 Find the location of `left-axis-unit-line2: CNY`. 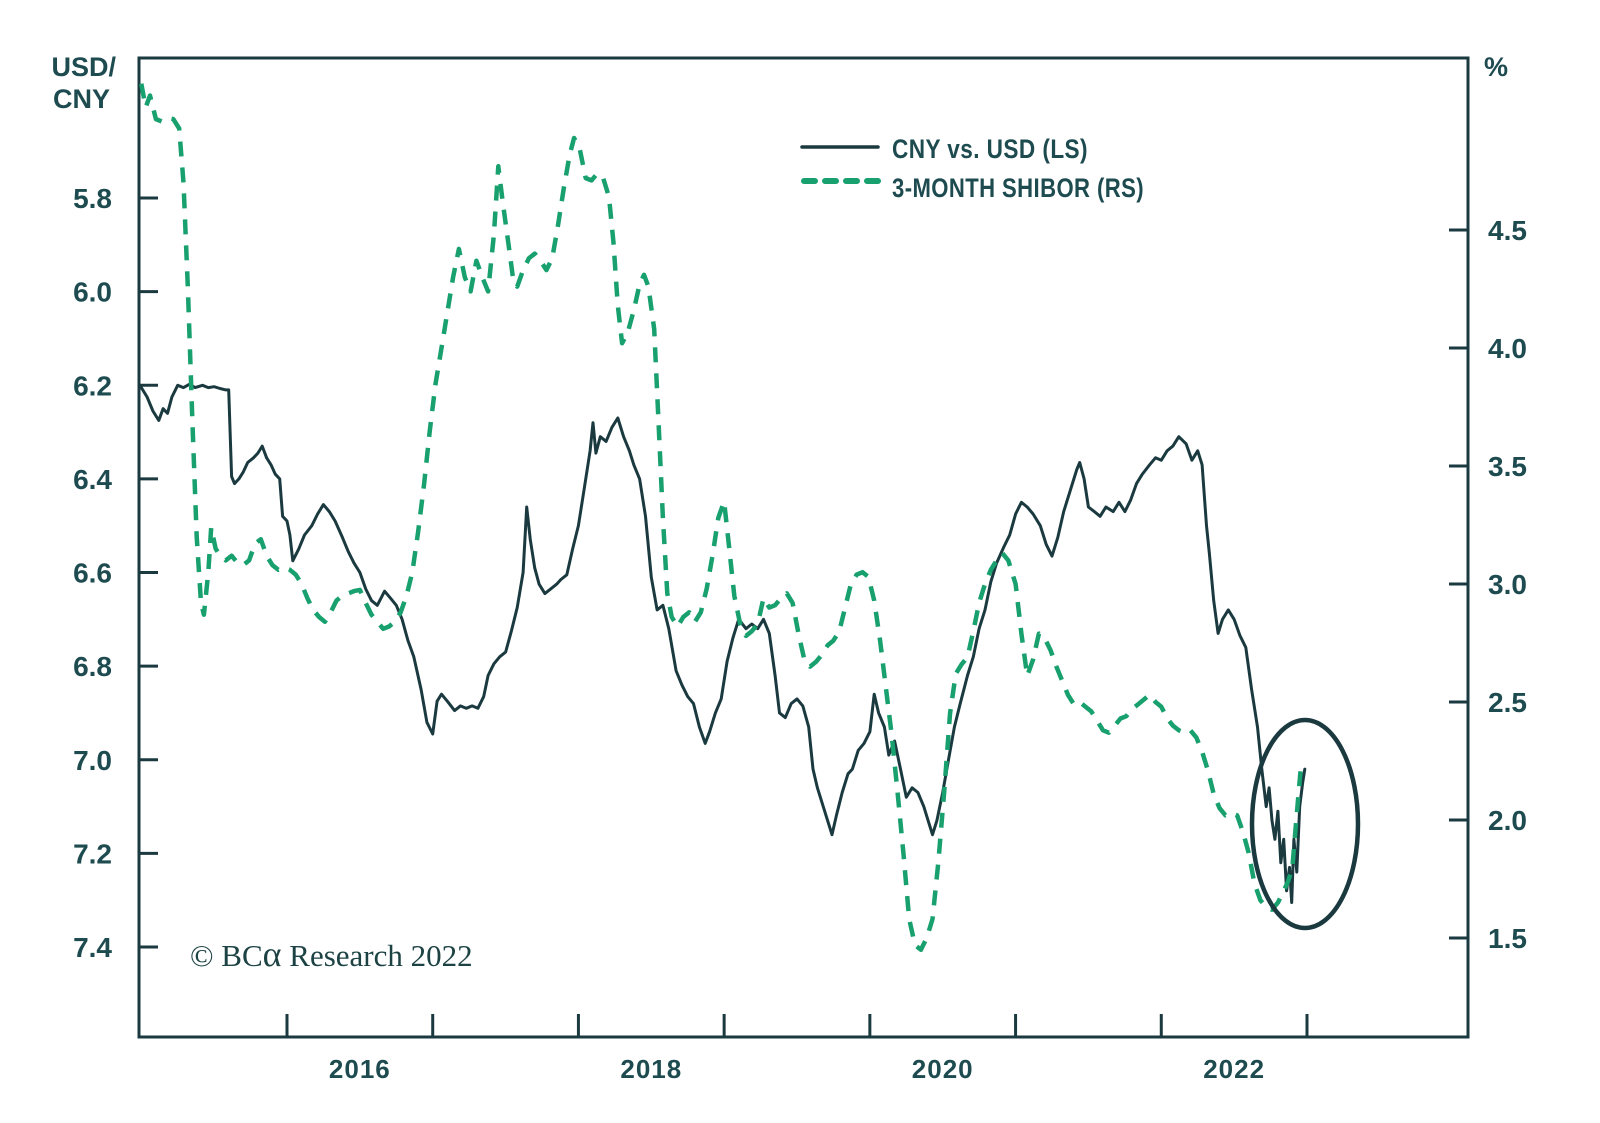

left-axis-unit-line2: CNY is located at coordinates (81, 99).